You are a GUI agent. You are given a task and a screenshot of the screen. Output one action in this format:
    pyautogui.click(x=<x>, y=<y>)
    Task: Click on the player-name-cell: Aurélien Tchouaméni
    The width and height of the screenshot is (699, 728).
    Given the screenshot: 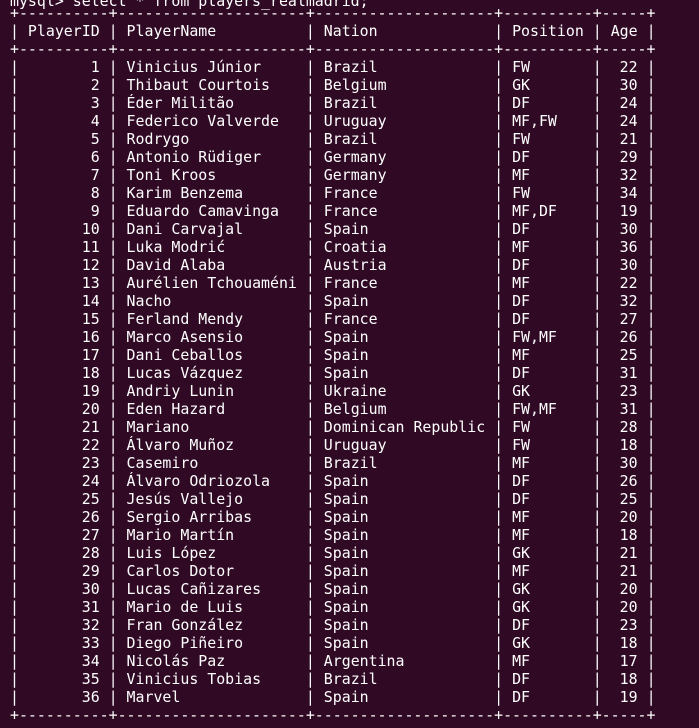 What is the action you would take?
    pyautogui.click(x=211, y=283)
    